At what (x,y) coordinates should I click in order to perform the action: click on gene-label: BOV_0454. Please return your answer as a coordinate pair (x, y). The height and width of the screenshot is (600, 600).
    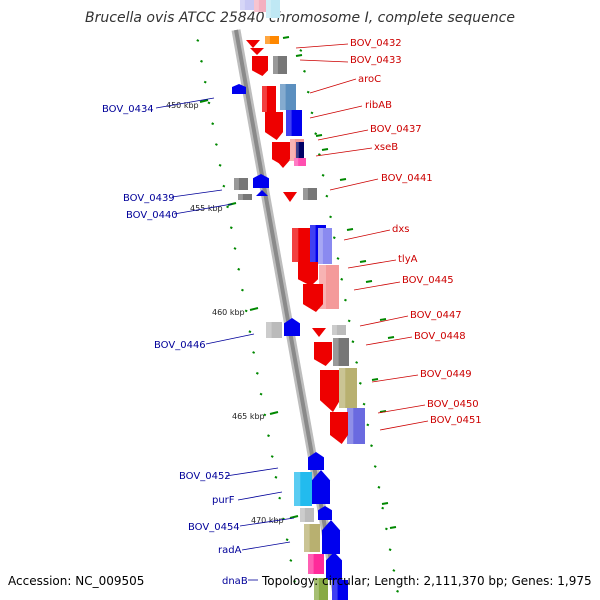
    Looking at the image, I should click on (214, 527).